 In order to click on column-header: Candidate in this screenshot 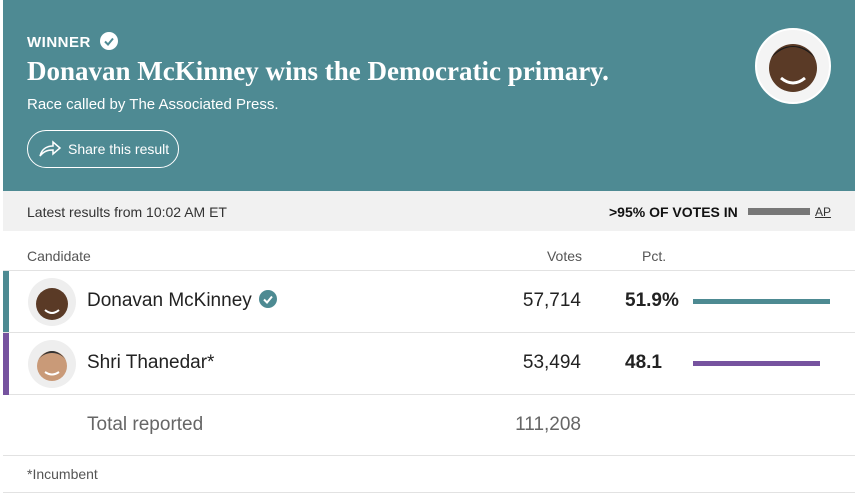, I will do `click(59, 256)`.